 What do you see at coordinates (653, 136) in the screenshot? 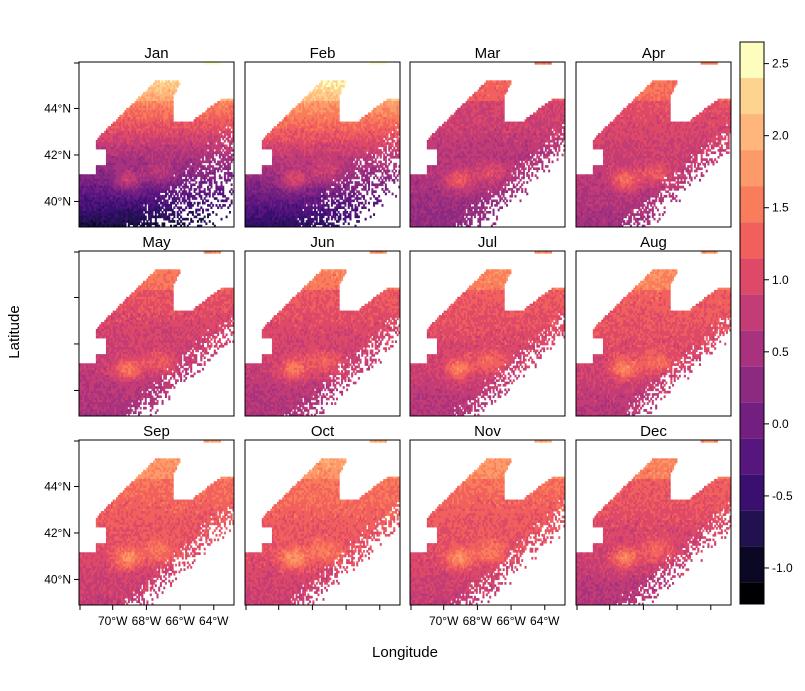
I see `panel-apr: Apr` at bounding box center [653, 136].